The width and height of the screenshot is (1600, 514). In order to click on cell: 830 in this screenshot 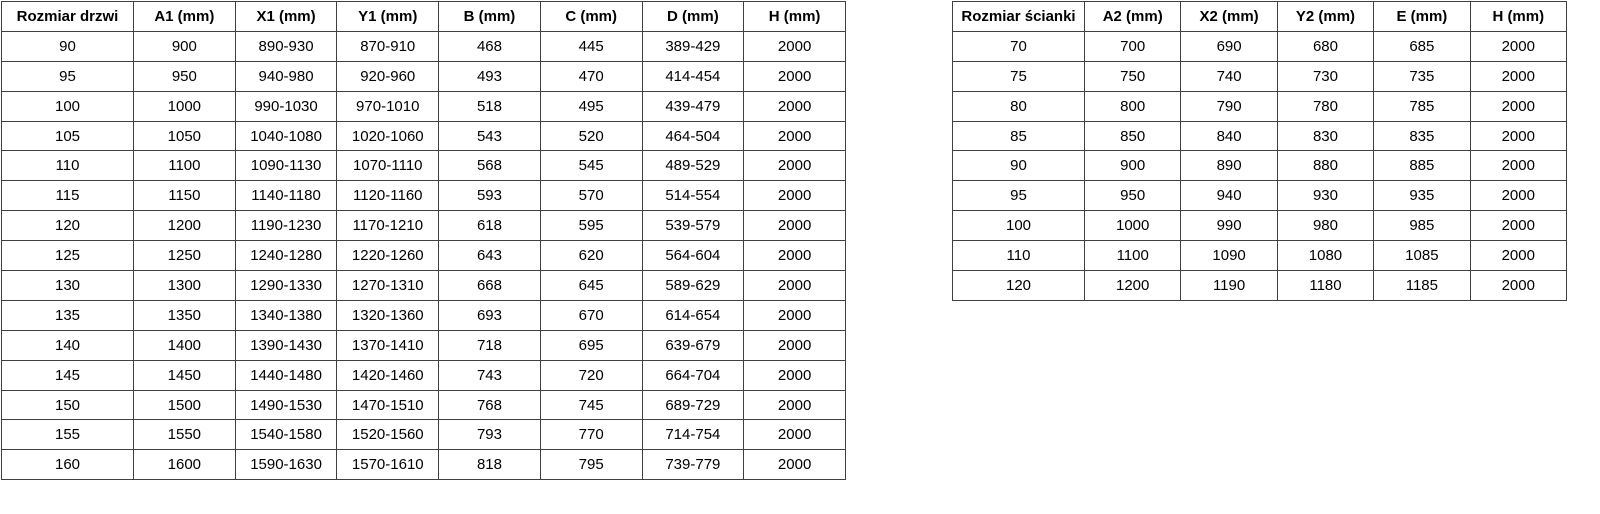, I will do `click(1325, 136)`.